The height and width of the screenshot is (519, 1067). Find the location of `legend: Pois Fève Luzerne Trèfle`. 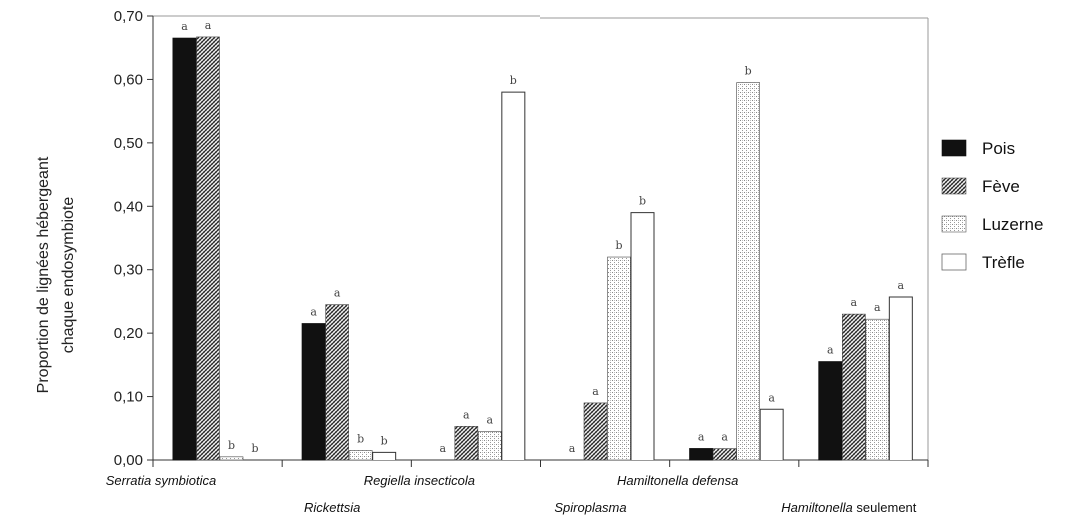

legend: Pois Fève Luzerne Trèfle is located at coordinates (992, 205).